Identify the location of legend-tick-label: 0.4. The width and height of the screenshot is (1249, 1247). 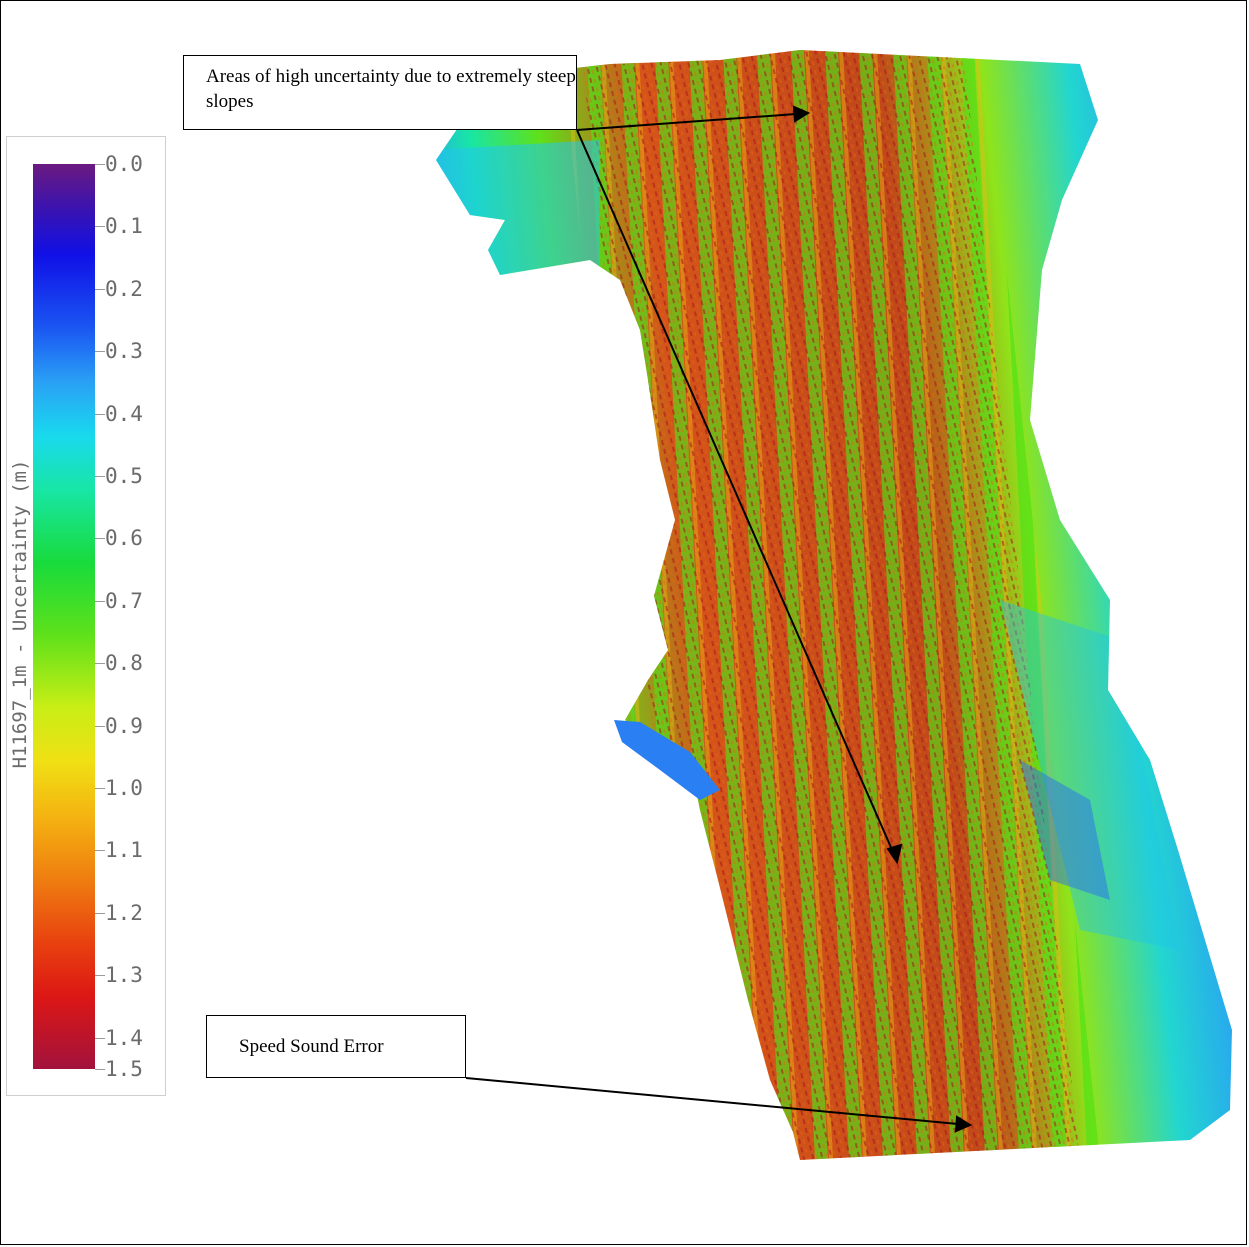
(124, 414).